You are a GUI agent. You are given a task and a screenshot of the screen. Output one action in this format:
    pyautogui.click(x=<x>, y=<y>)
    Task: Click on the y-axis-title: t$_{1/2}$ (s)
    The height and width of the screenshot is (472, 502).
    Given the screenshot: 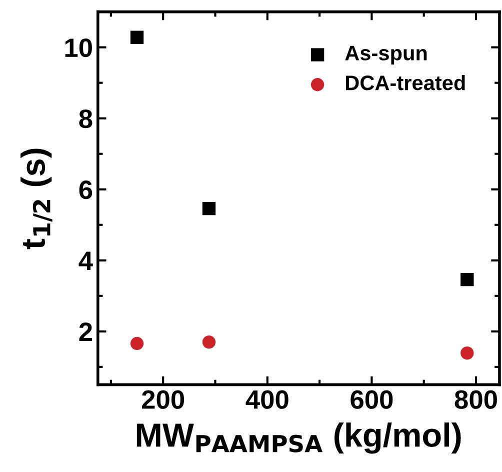 What is the action you would take?
    pyautogui.click(x=36, y=199)
    